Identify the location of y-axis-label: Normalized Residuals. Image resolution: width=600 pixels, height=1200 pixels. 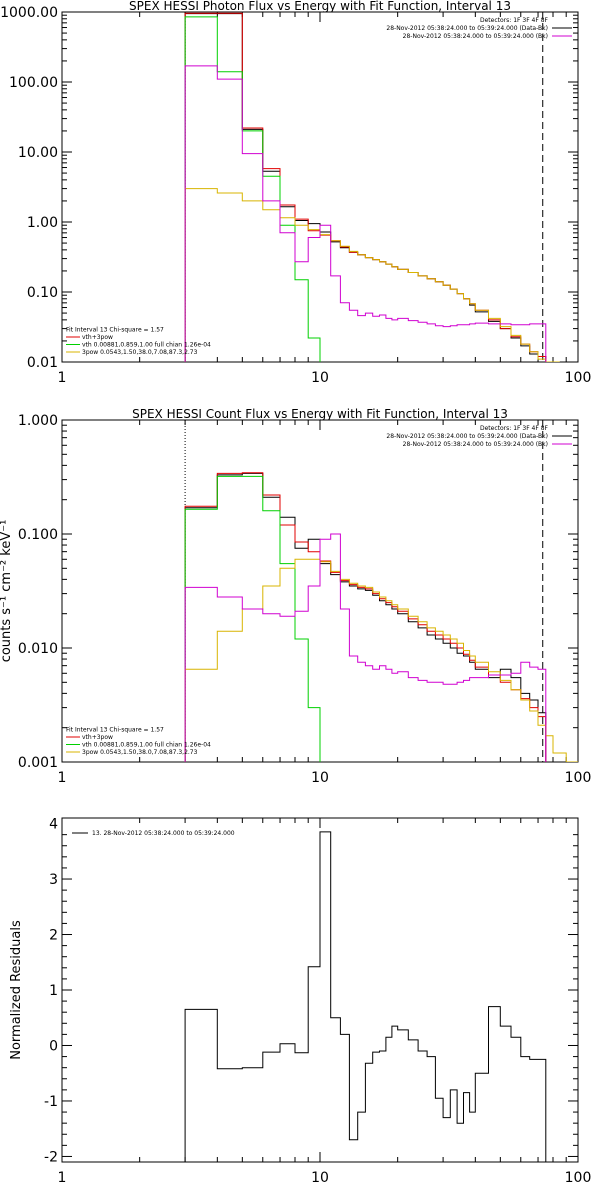
(16, 990).